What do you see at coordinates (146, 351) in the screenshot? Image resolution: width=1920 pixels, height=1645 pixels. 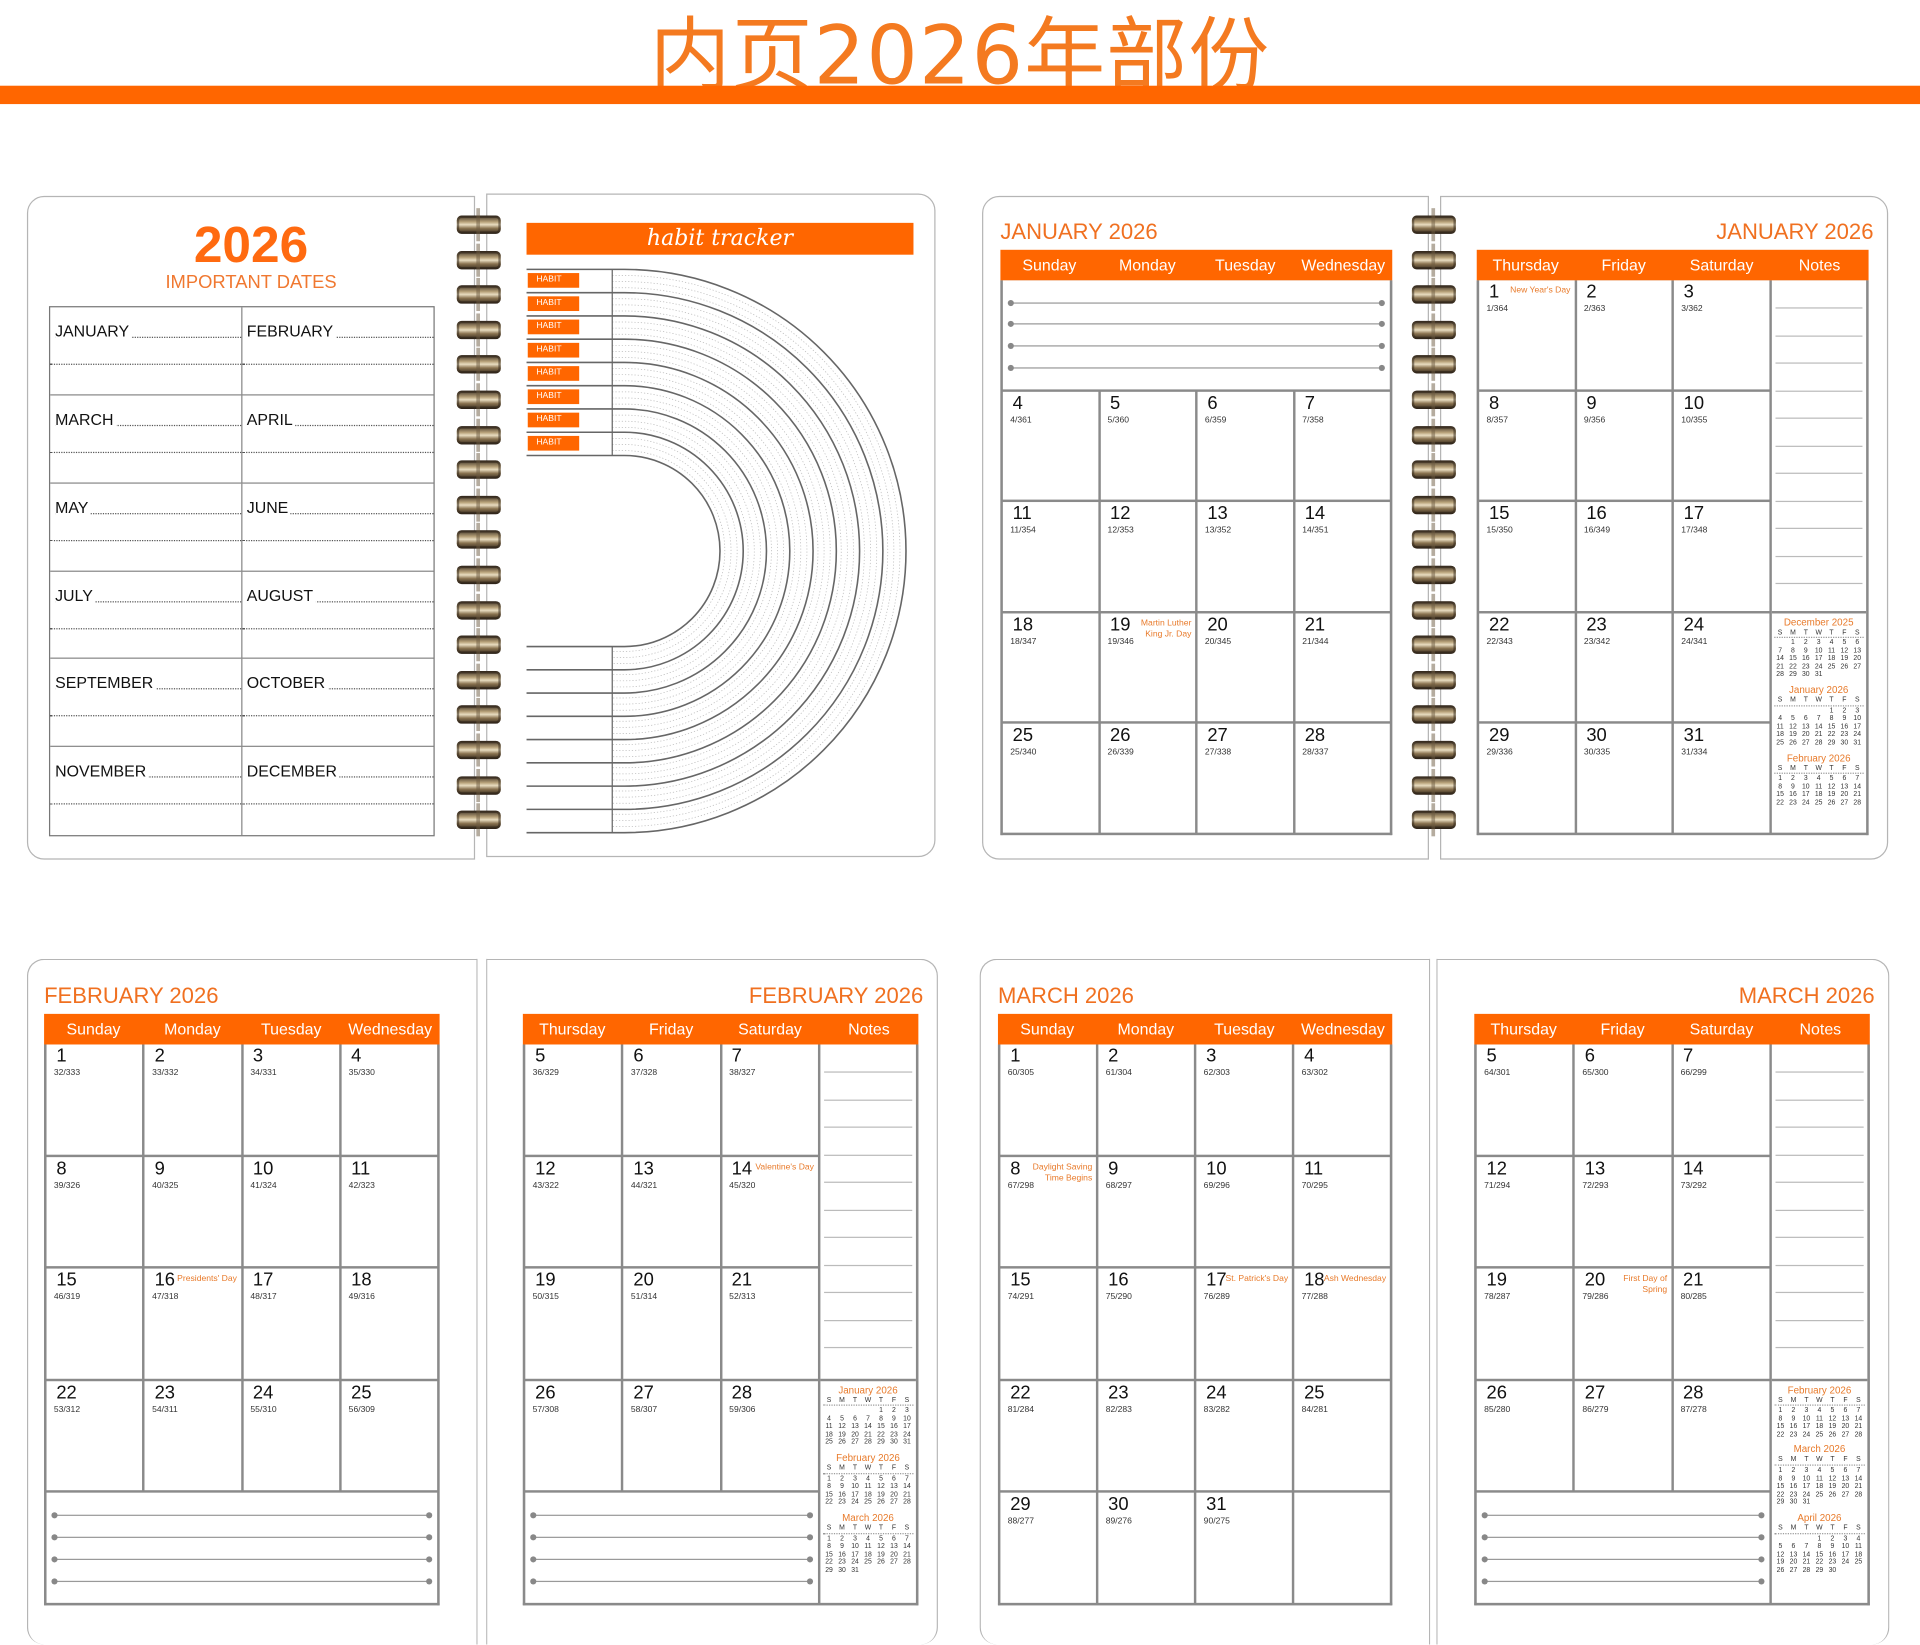 I see `important-date-cell: JANUARY` at bounding box center [146, 351].